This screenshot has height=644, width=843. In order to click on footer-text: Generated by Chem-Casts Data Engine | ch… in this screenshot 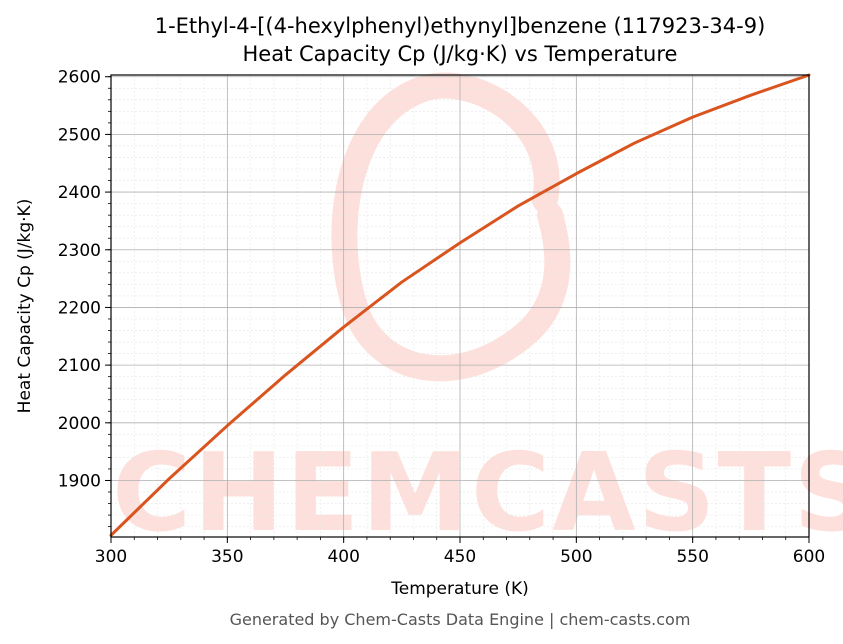, I will do `click(460, 619)`.